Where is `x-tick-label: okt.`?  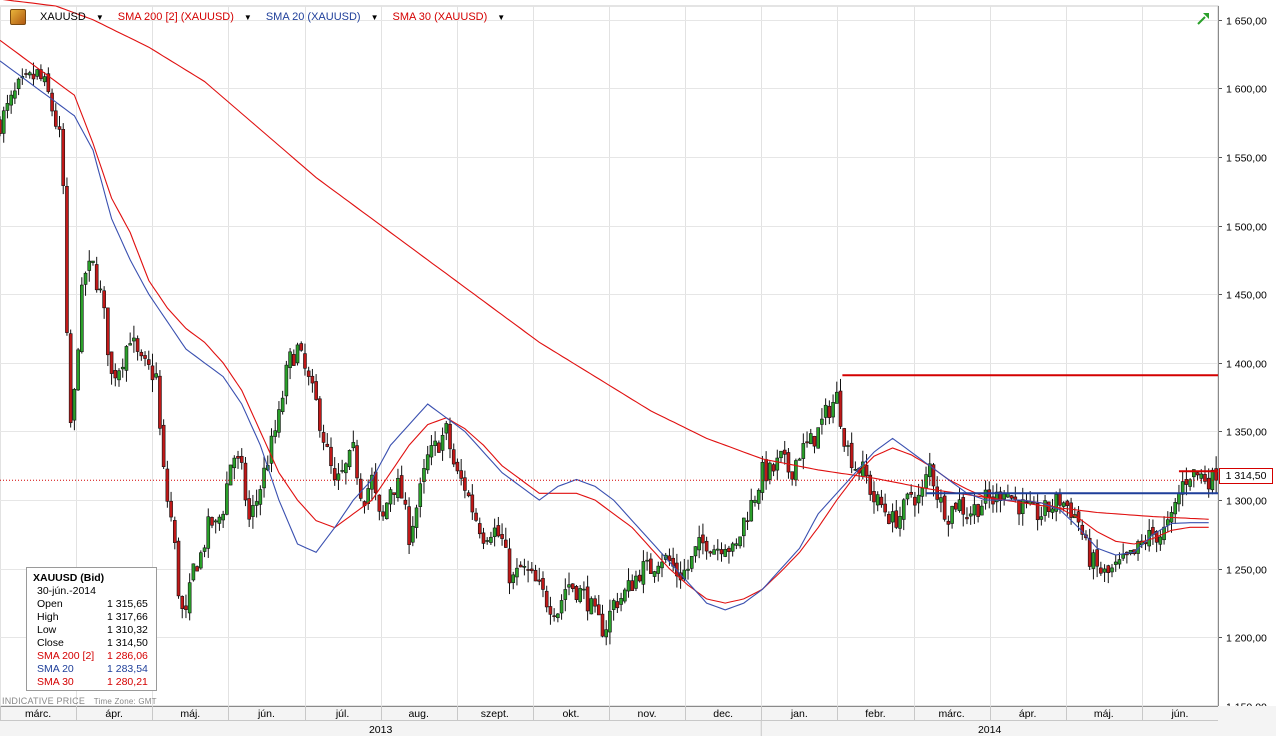
x-tick-label: okt. is located at coordinates (570, 714).